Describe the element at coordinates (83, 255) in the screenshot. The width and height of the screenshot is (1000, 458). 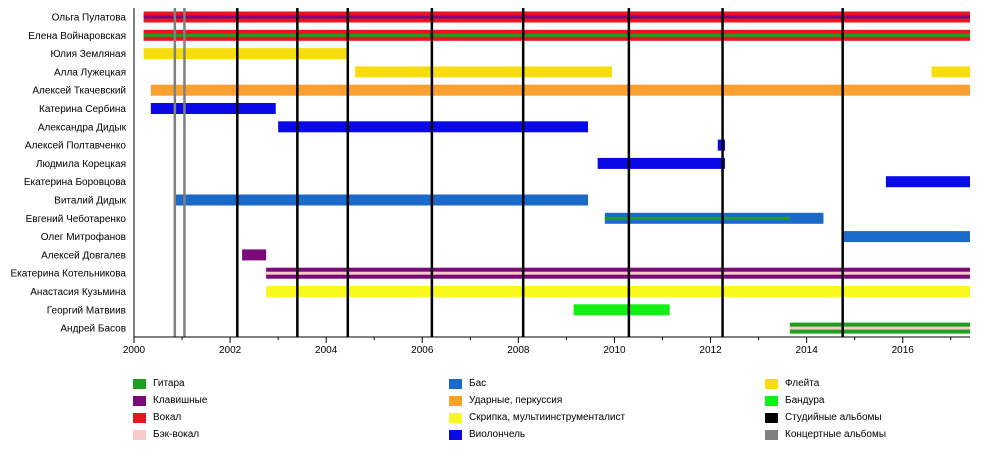
I see `member-label: Алексей Довгалев` at that location.